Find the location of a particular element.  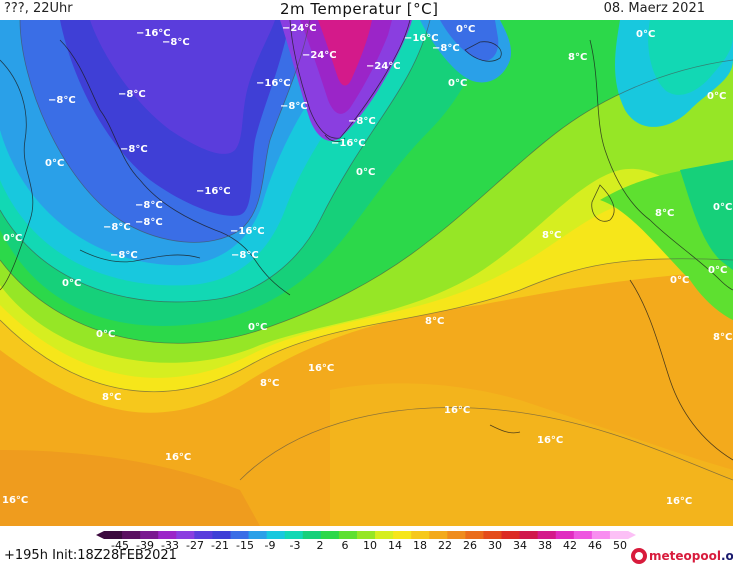

coast-greenland-east is located at coordinates (375, 79).